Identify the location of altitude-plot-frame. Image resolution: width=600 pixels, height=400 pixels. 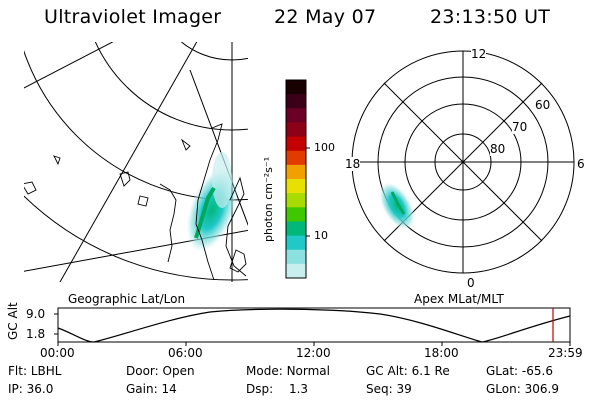
(314, 325).